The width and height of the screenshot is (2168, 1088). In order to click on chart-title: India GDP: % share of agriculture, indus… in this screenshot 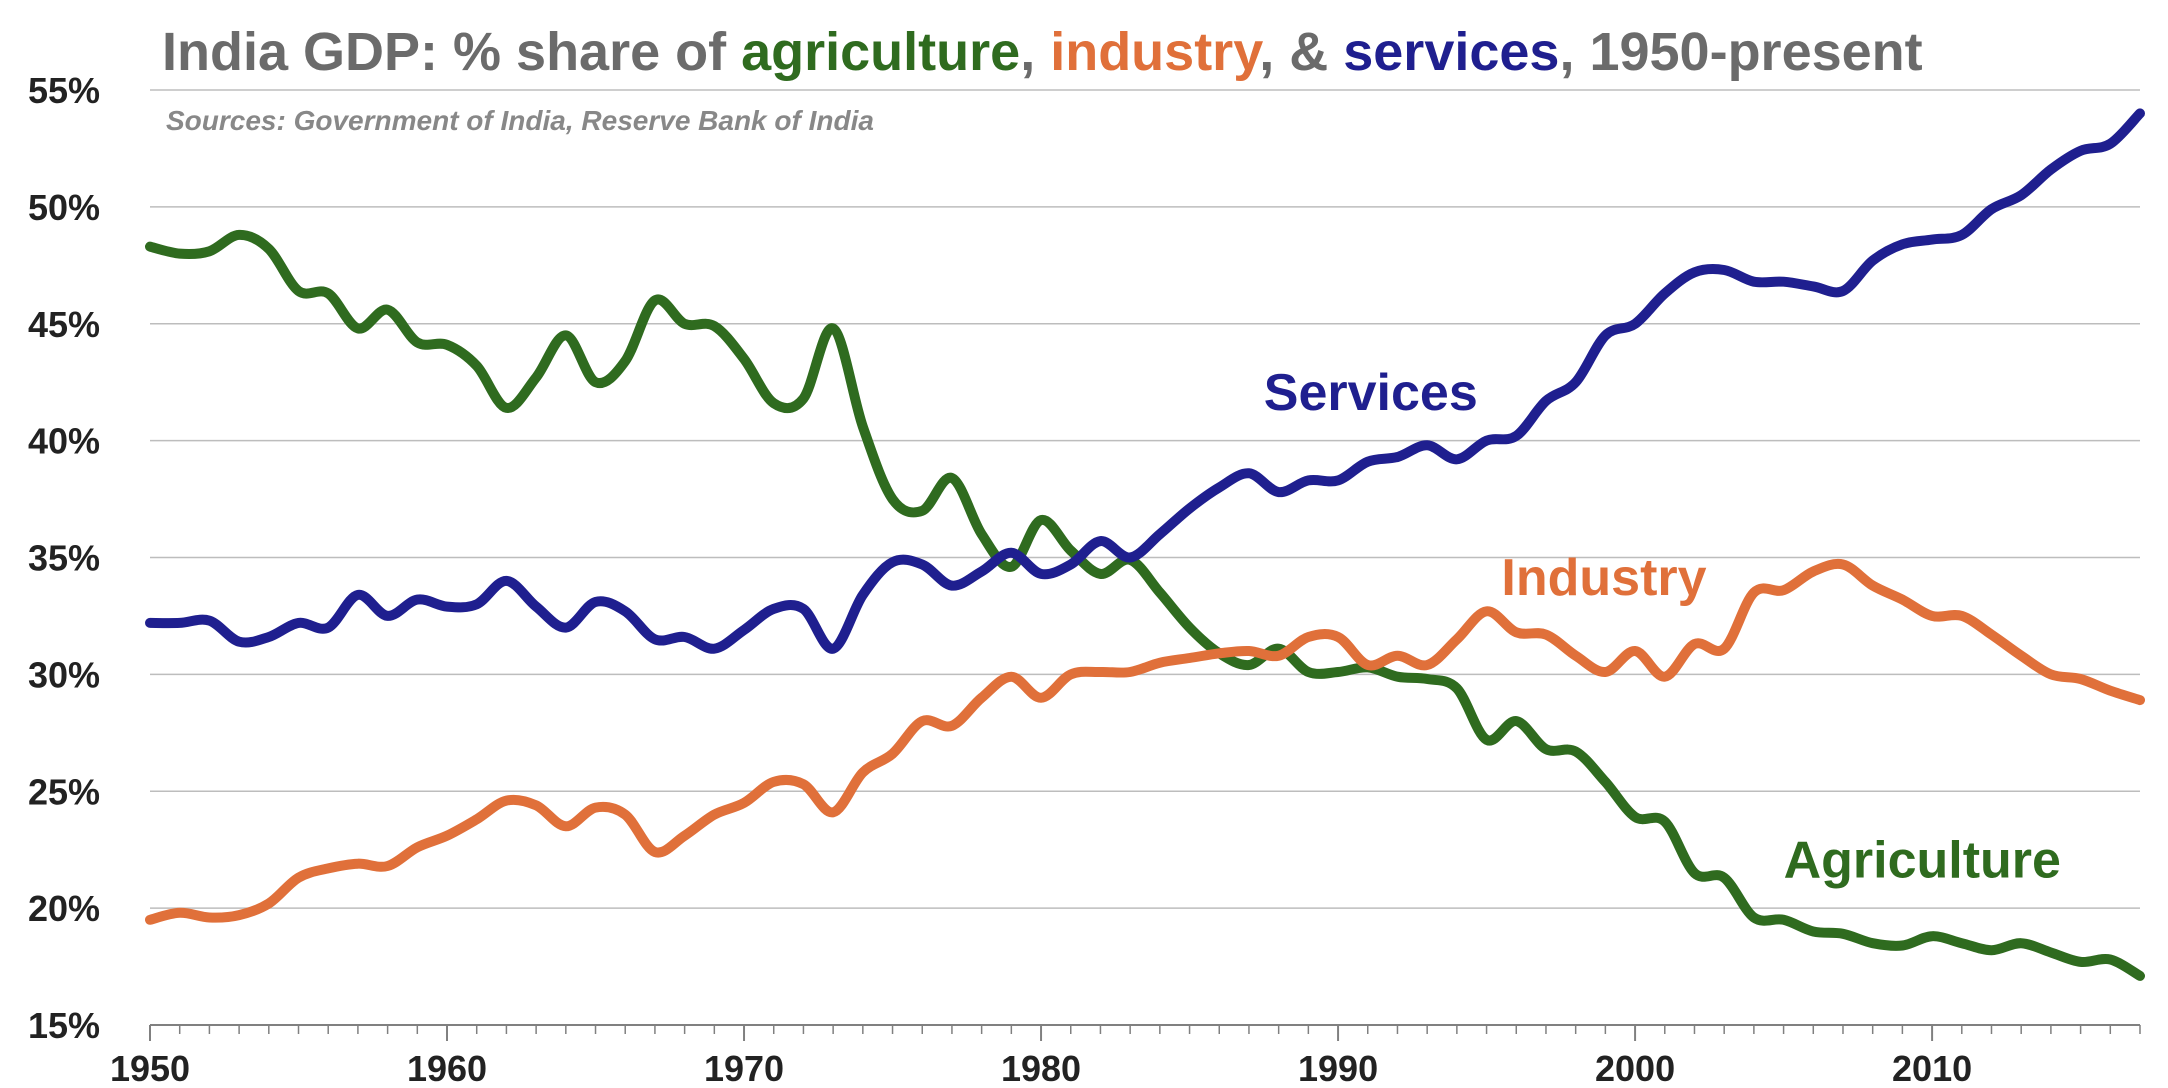, I will do `click(1042, 52)`.